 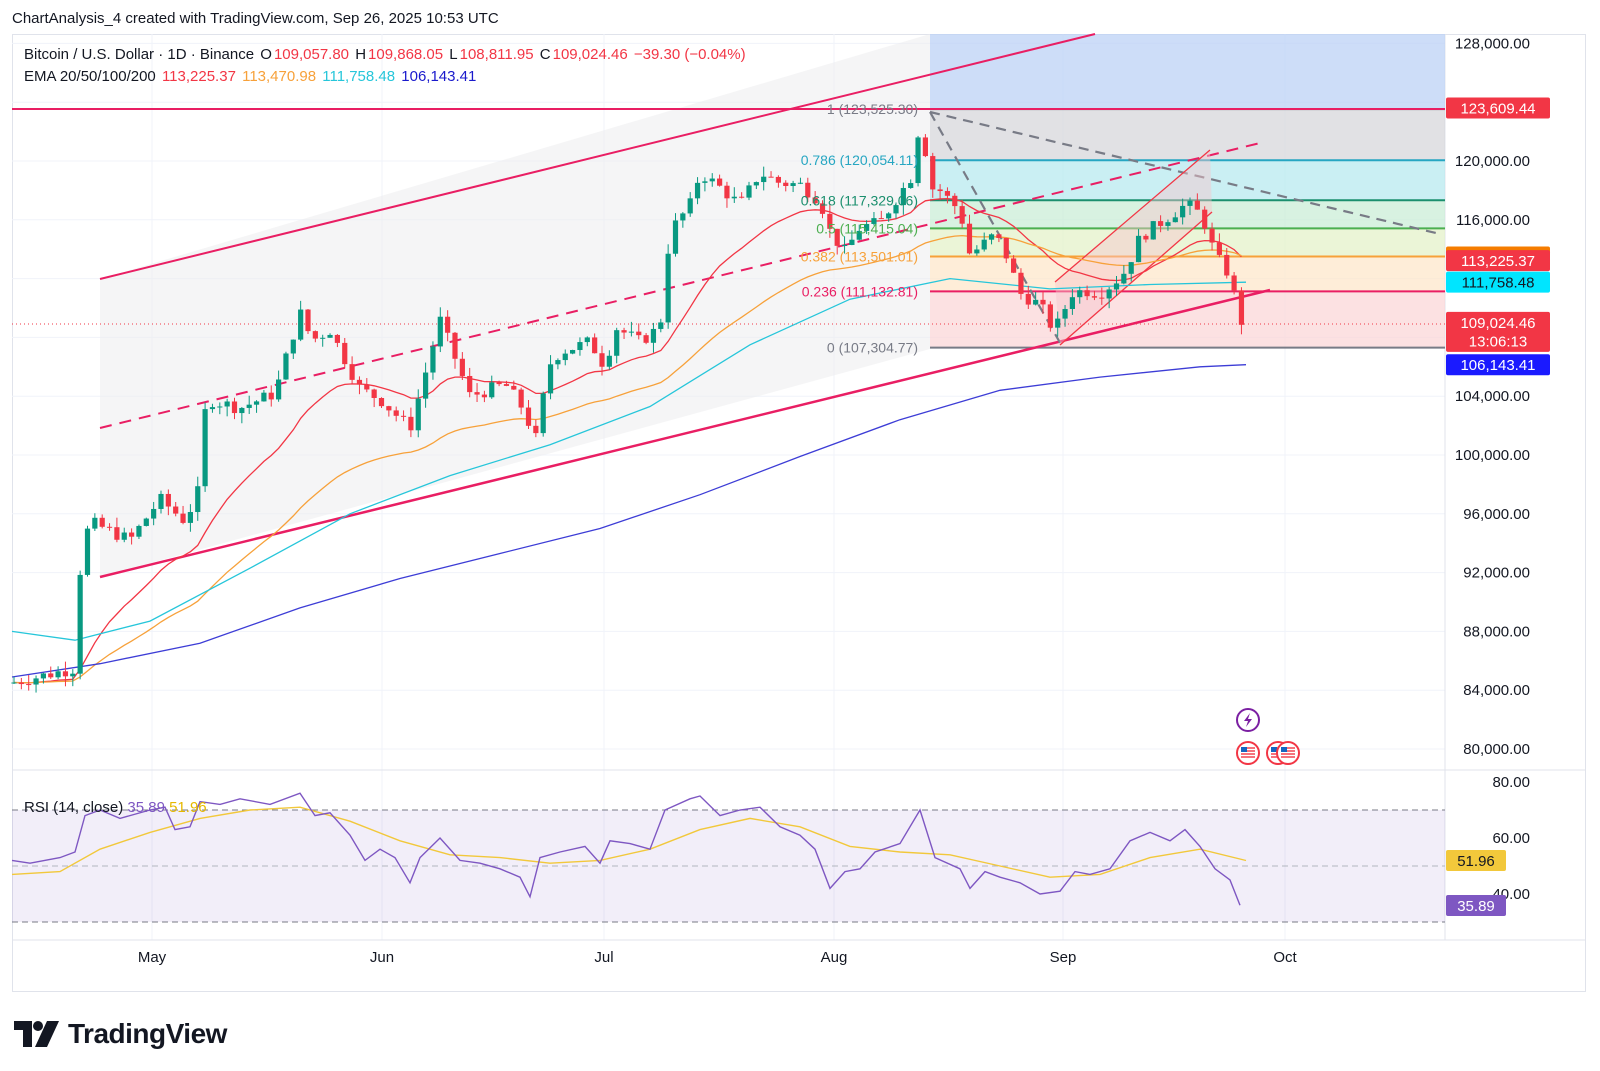 What do you see at coordinates (1063, 957) in the screenshot?
I see `x-tick-label: Sep` at bounding box center [1063, 957].